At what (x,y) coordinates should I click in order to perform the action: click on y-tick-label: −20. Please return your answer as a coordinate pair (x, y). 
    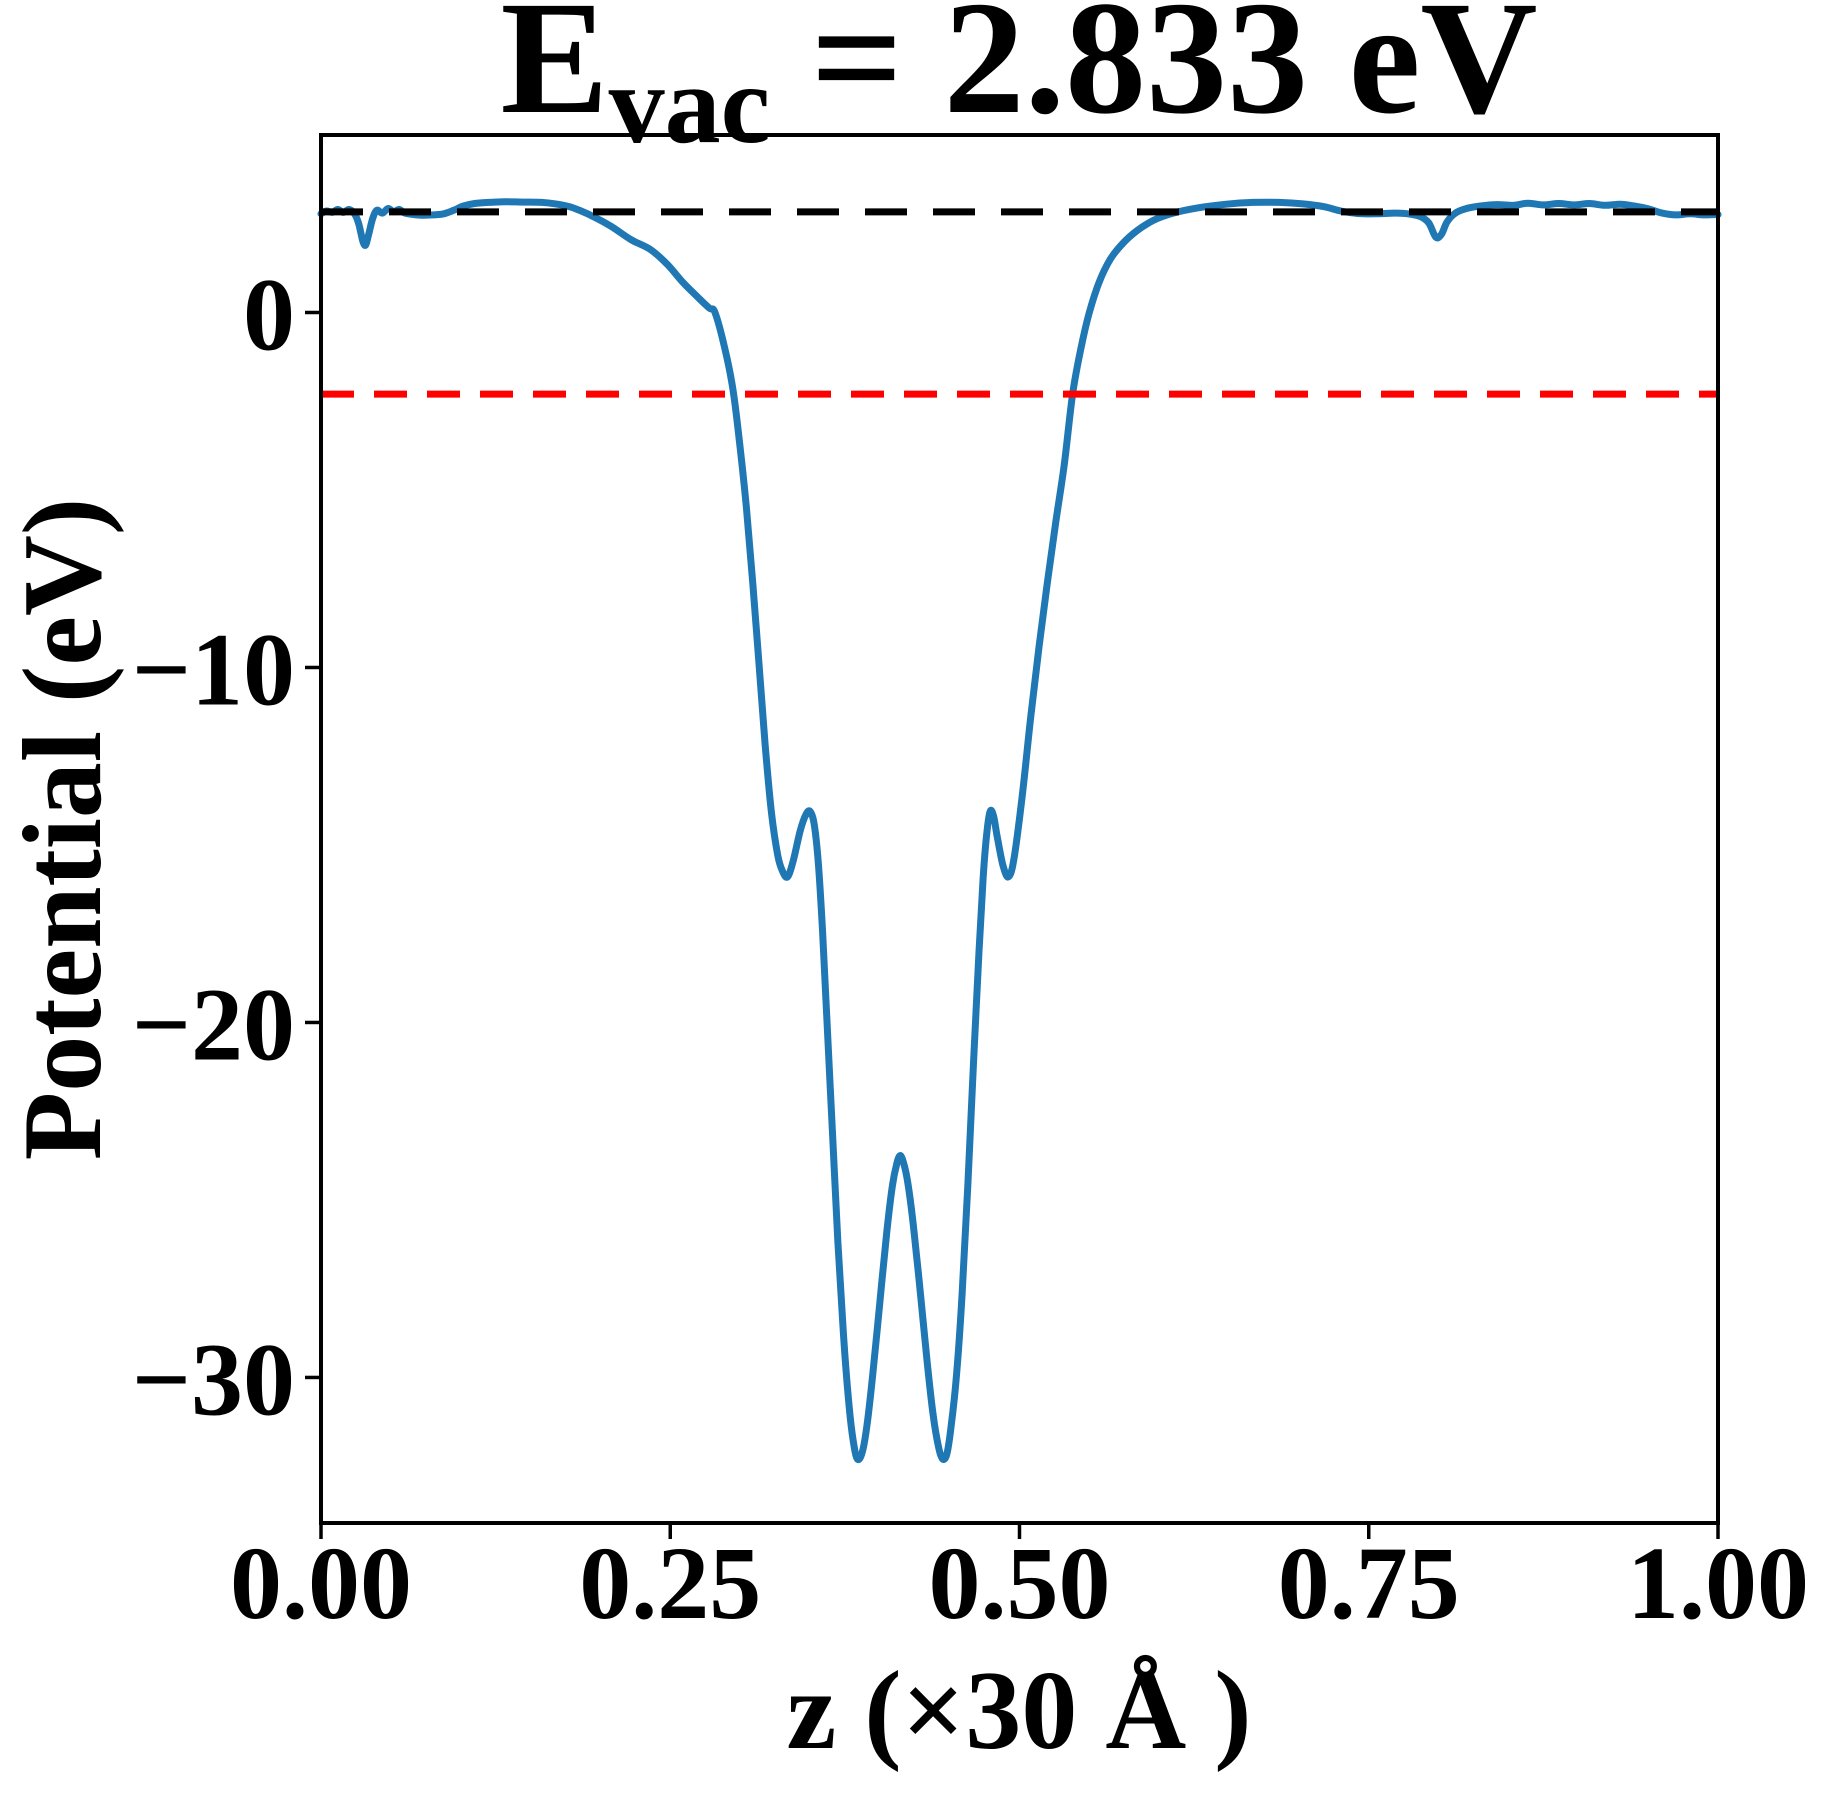
    Looking at the image, I should click on (213, 1024).